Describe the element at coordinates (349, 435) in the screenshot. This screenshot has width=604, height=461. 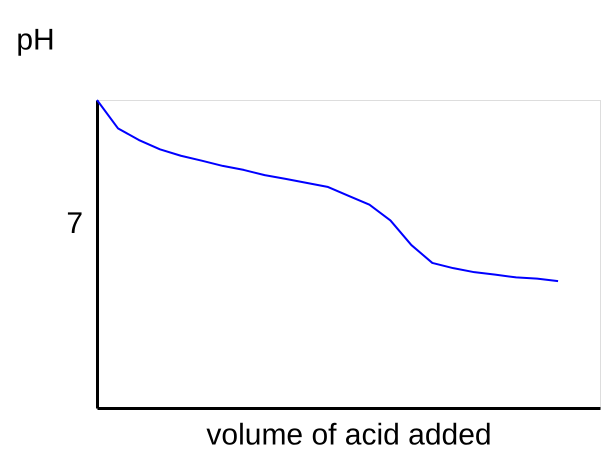
I see `x-axis-title: volume of acid added` at that location.